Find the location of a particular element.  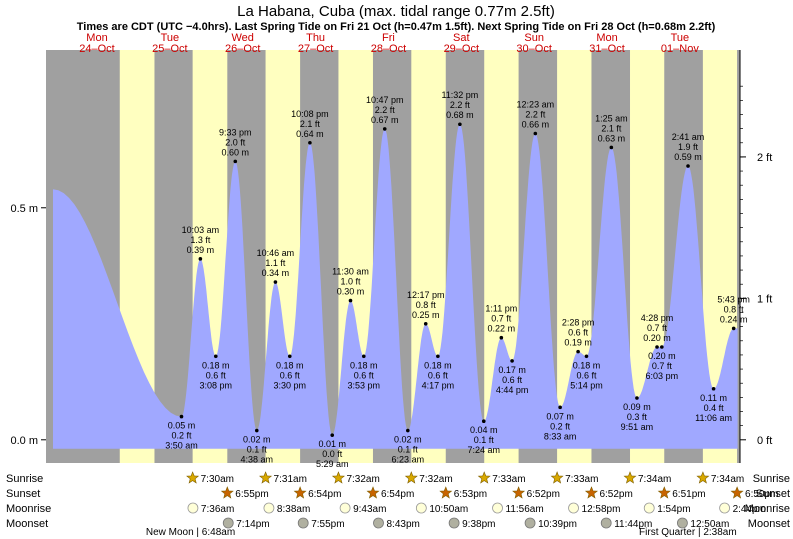

high-tide-meters: 0.19 m is located at coordinates (578, 343).